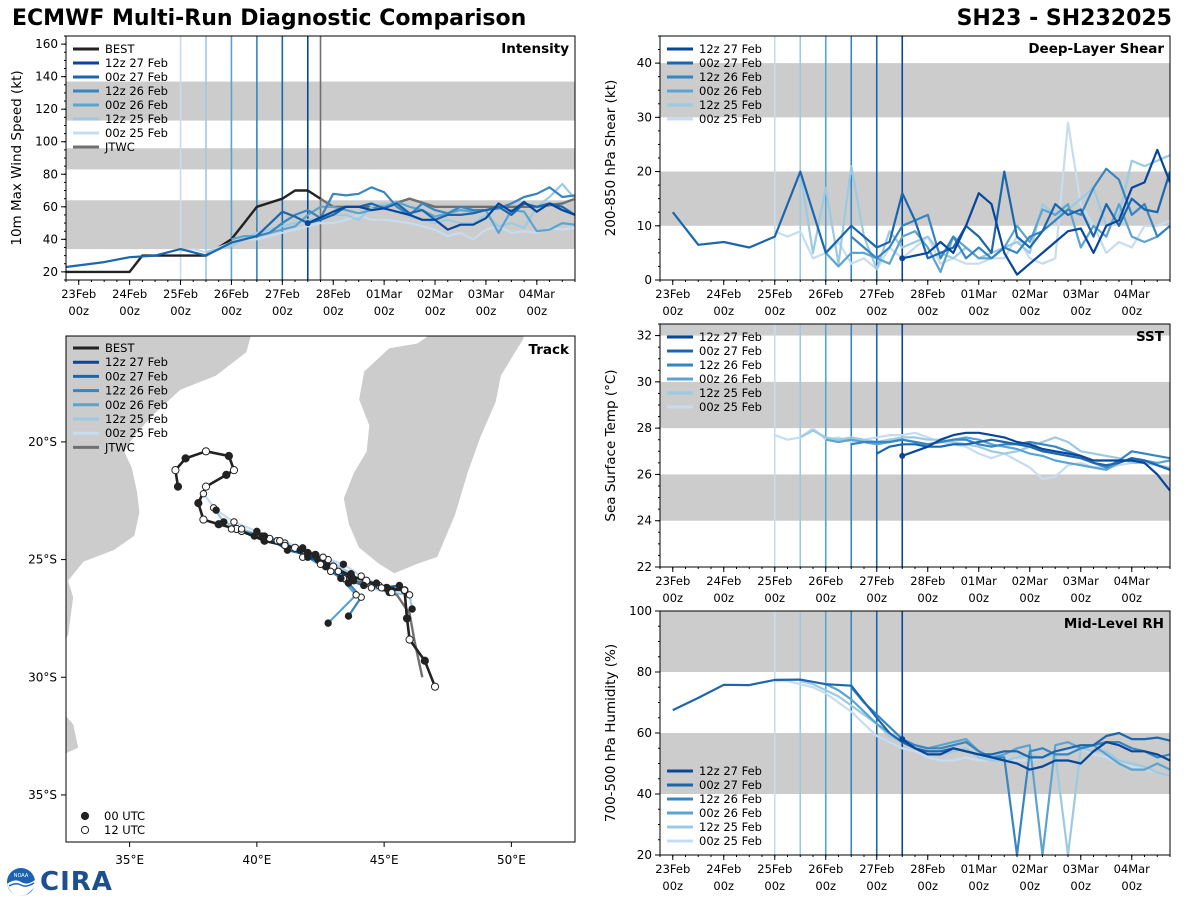 Image resolution: width=1200 pixels, height=900 pixels. I want to click on madagascar-landmass, so click(433, 455).